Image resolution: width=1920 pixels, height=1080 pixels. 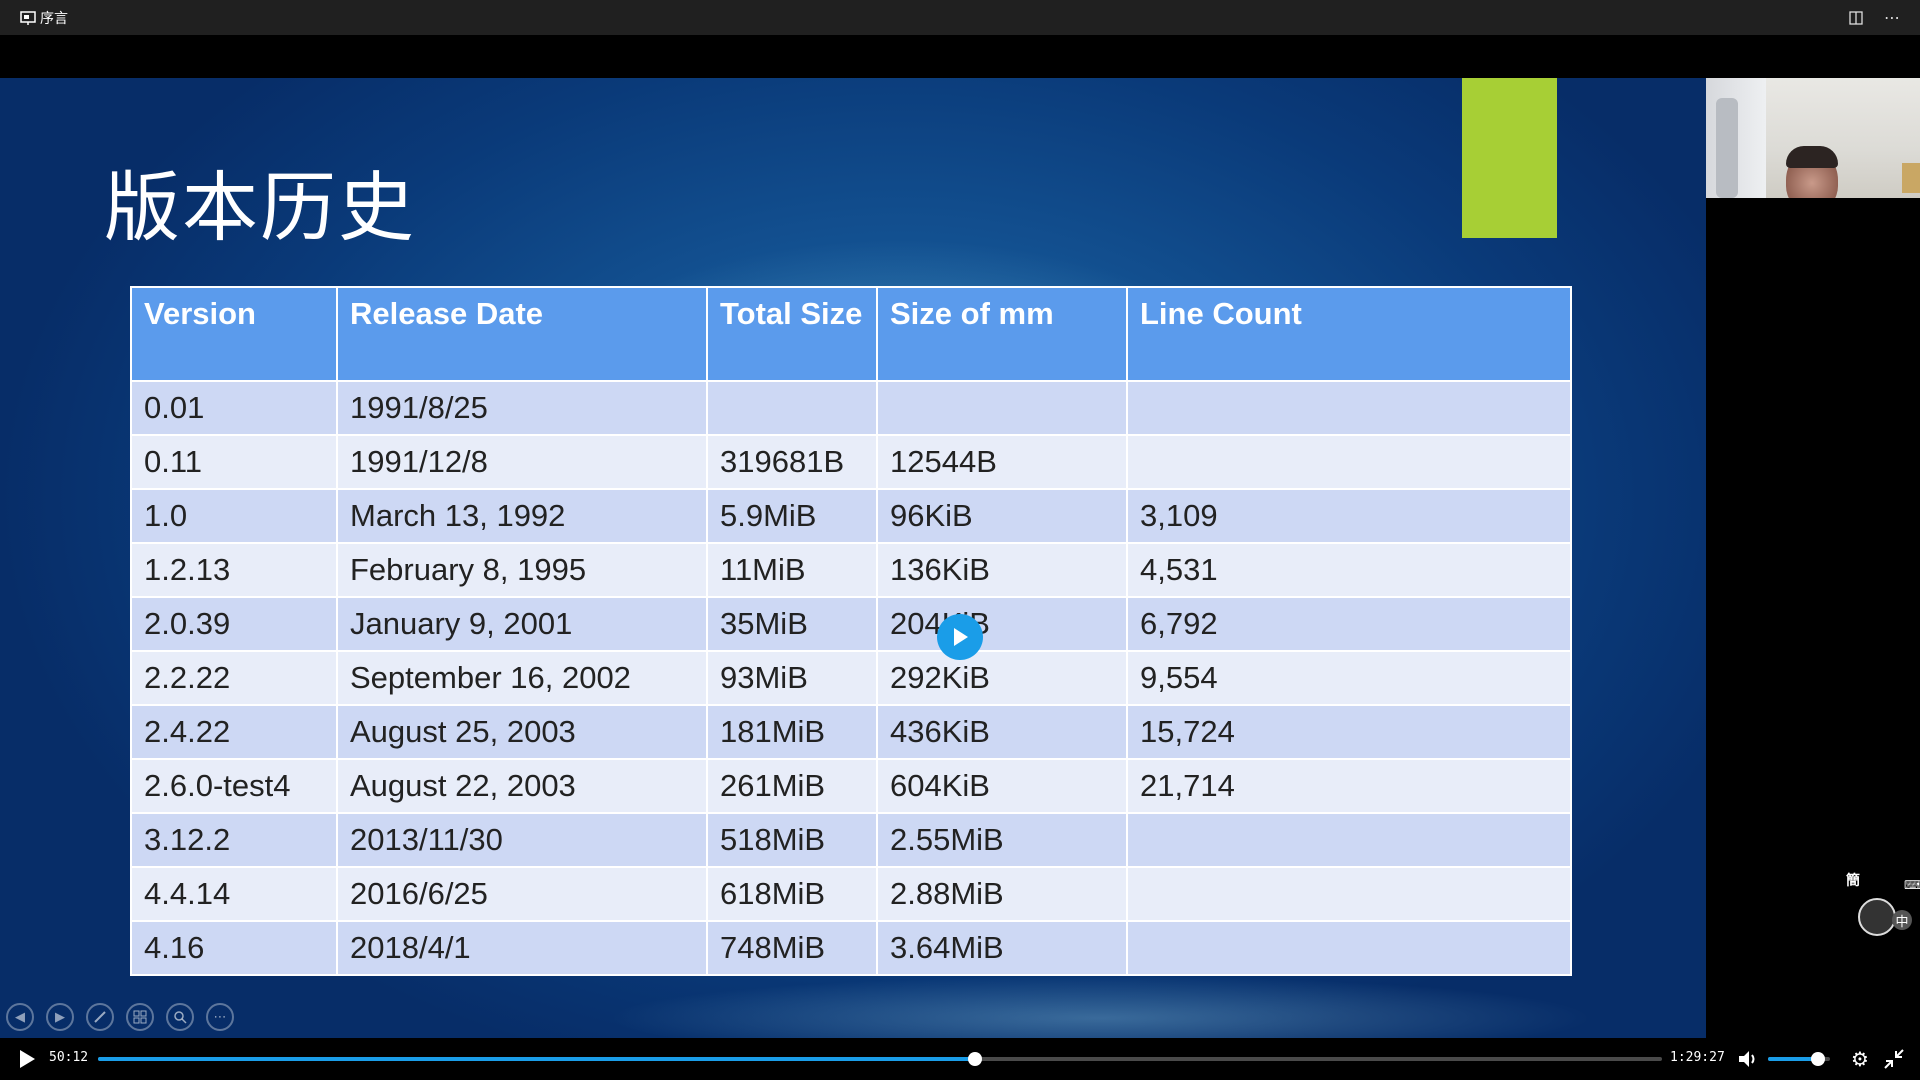 I want to click on table-cell: 292KiB, so click(x=1002, y=678).